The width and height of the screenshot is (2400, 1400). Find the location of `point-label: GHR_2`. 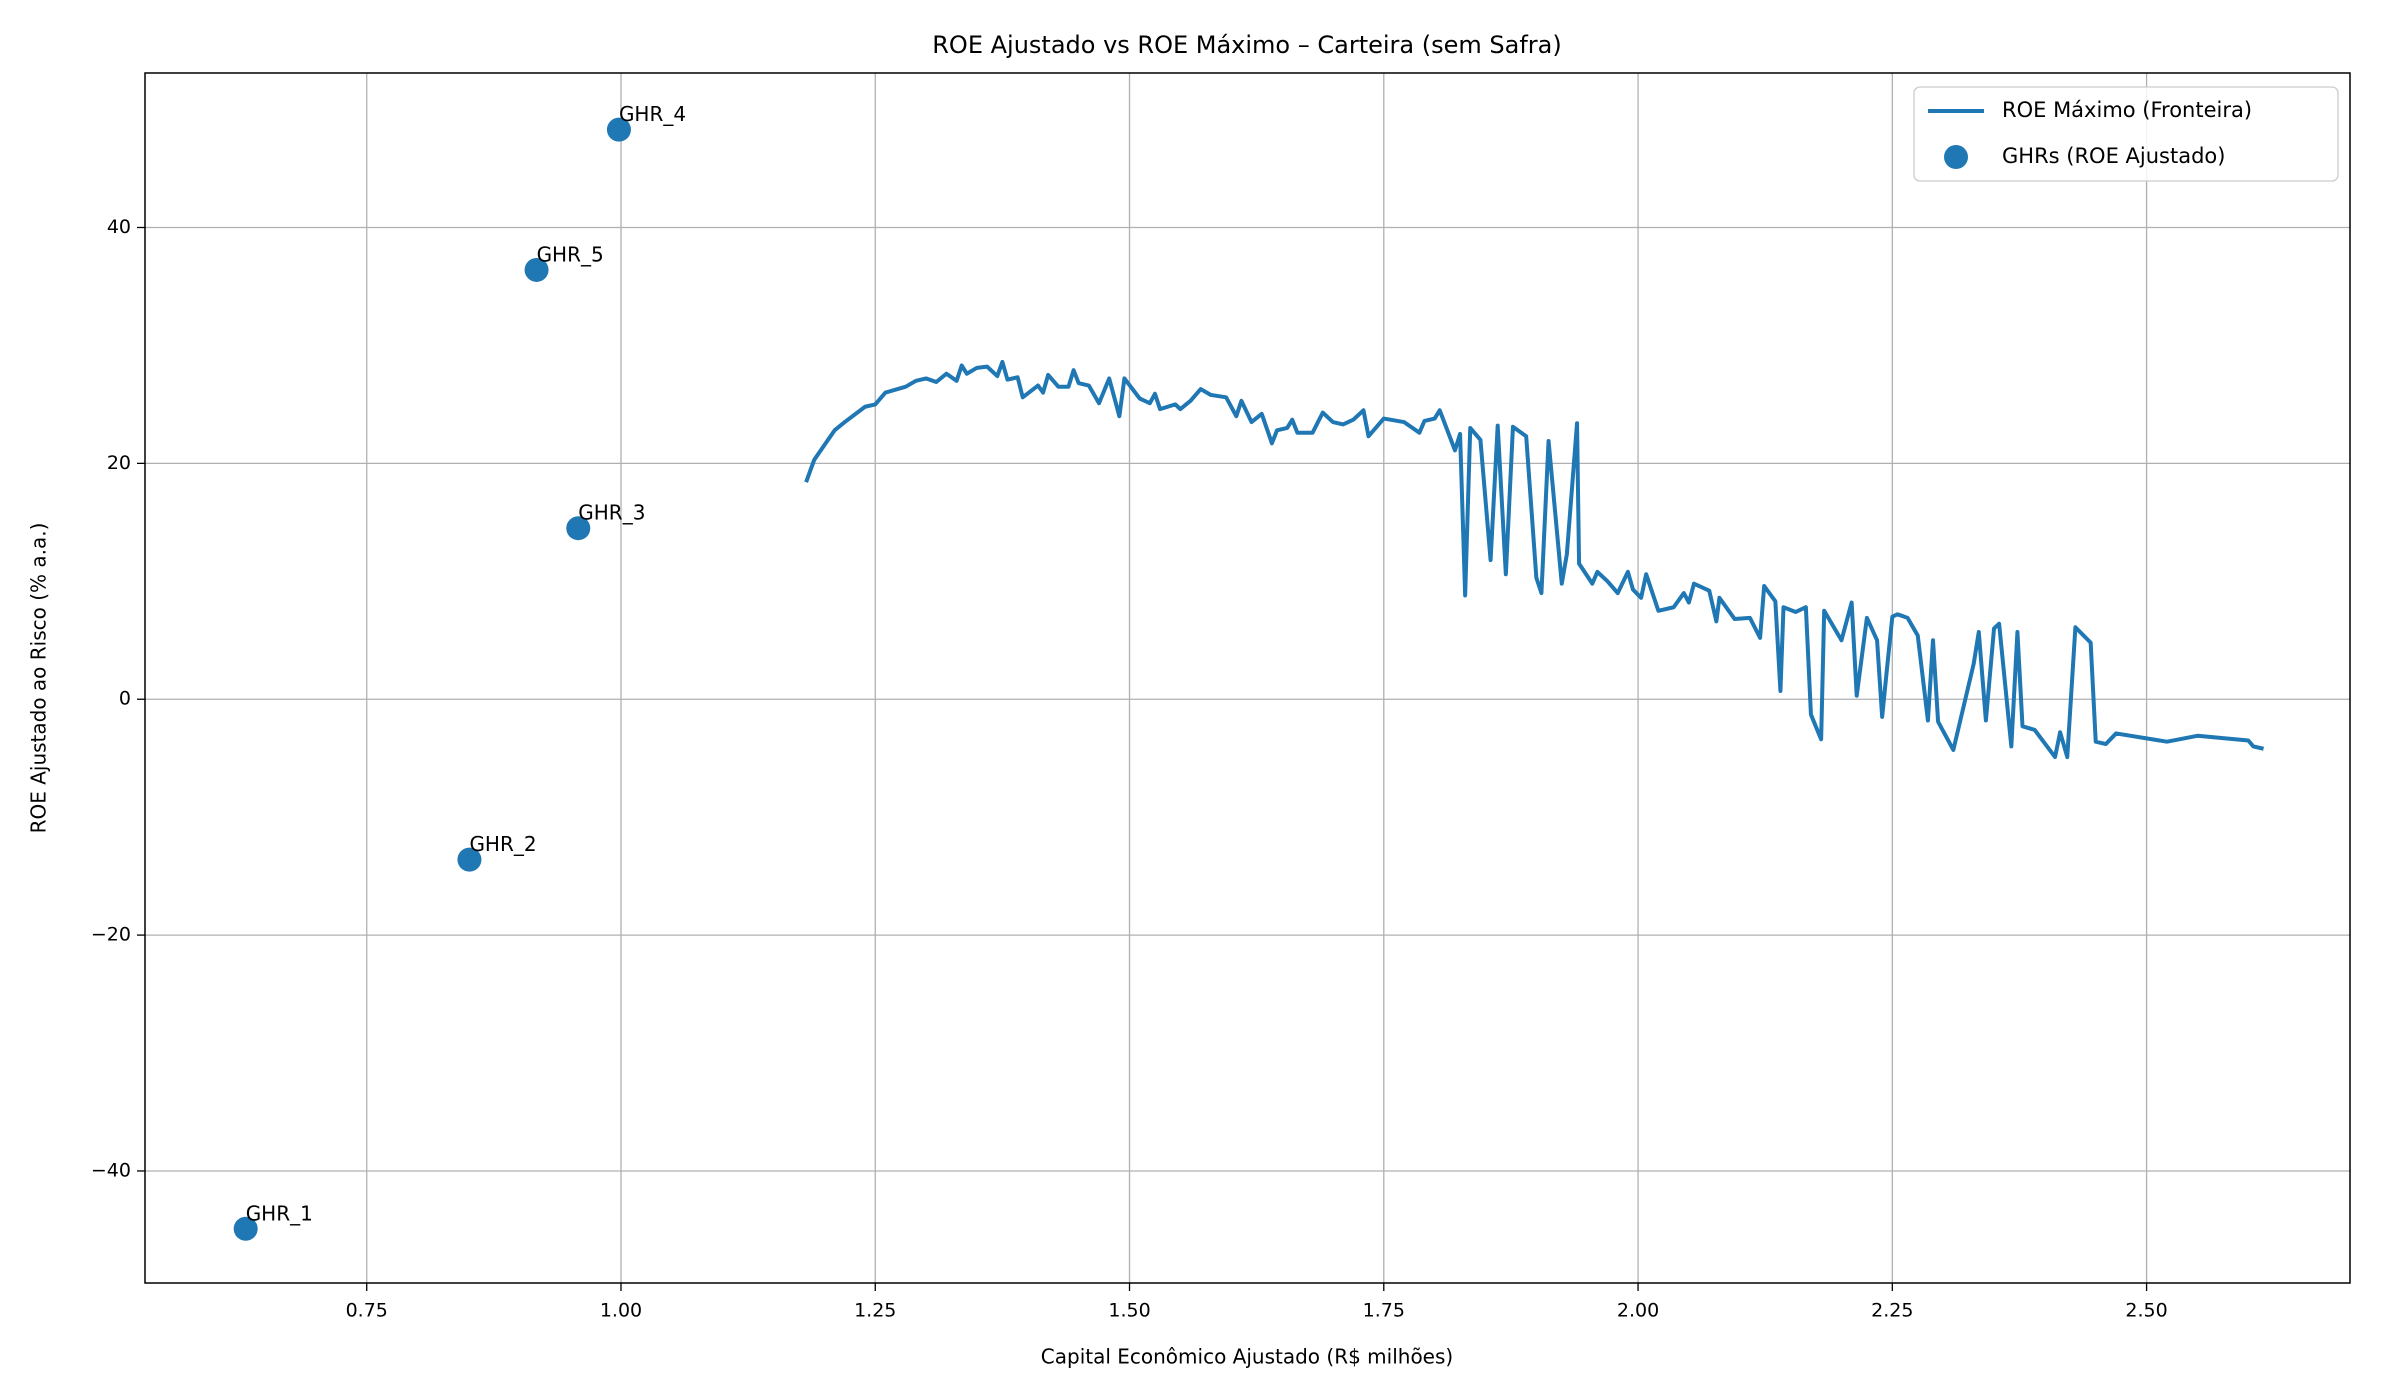

point-label: GHR_2 is located at coordinates (502, 844).